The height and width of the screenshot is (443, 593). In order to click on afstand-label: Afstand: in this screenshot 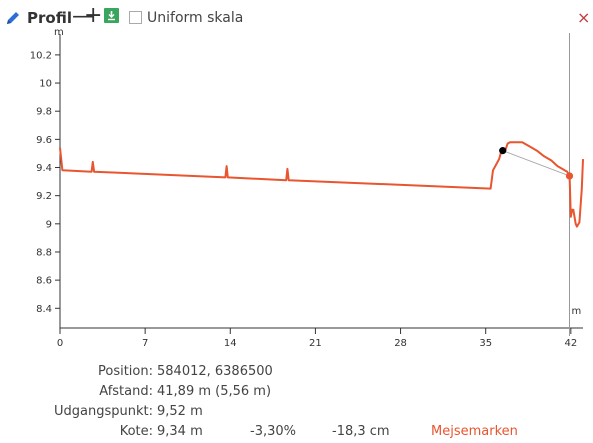, I will do `click(126, 391)`.